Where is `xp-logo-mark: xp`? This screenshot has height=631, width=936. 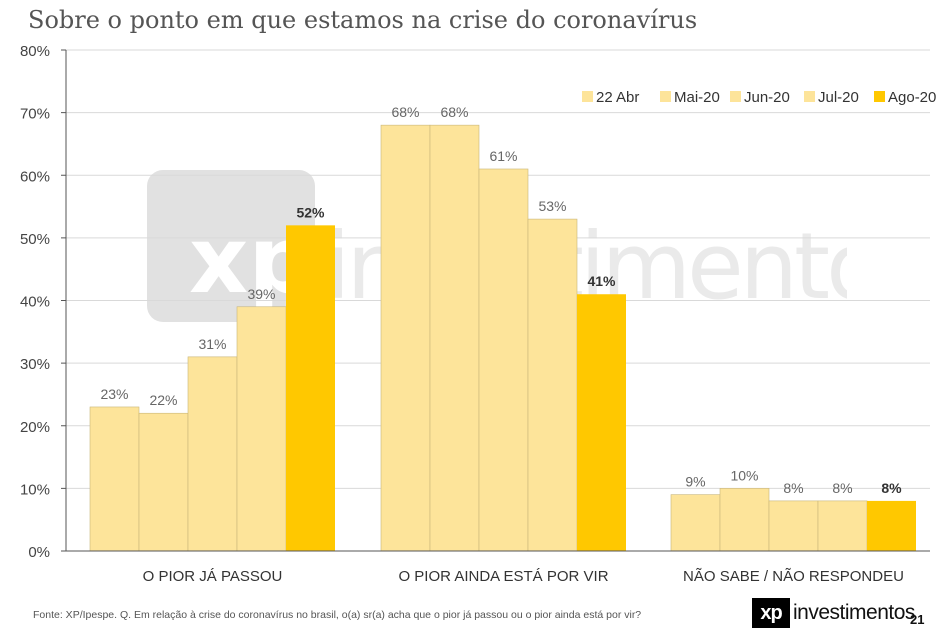
xp-logo-mark: xp is located at coordinates (771, 613).